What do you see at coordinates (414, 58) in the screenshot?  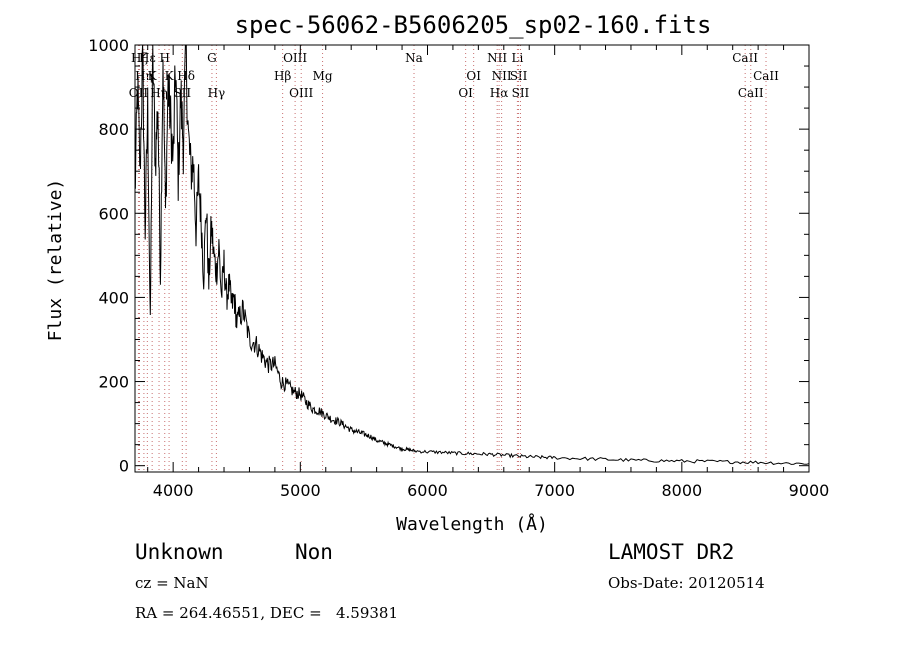 I see `marker-label: Na` at bounding box center [414, 58].